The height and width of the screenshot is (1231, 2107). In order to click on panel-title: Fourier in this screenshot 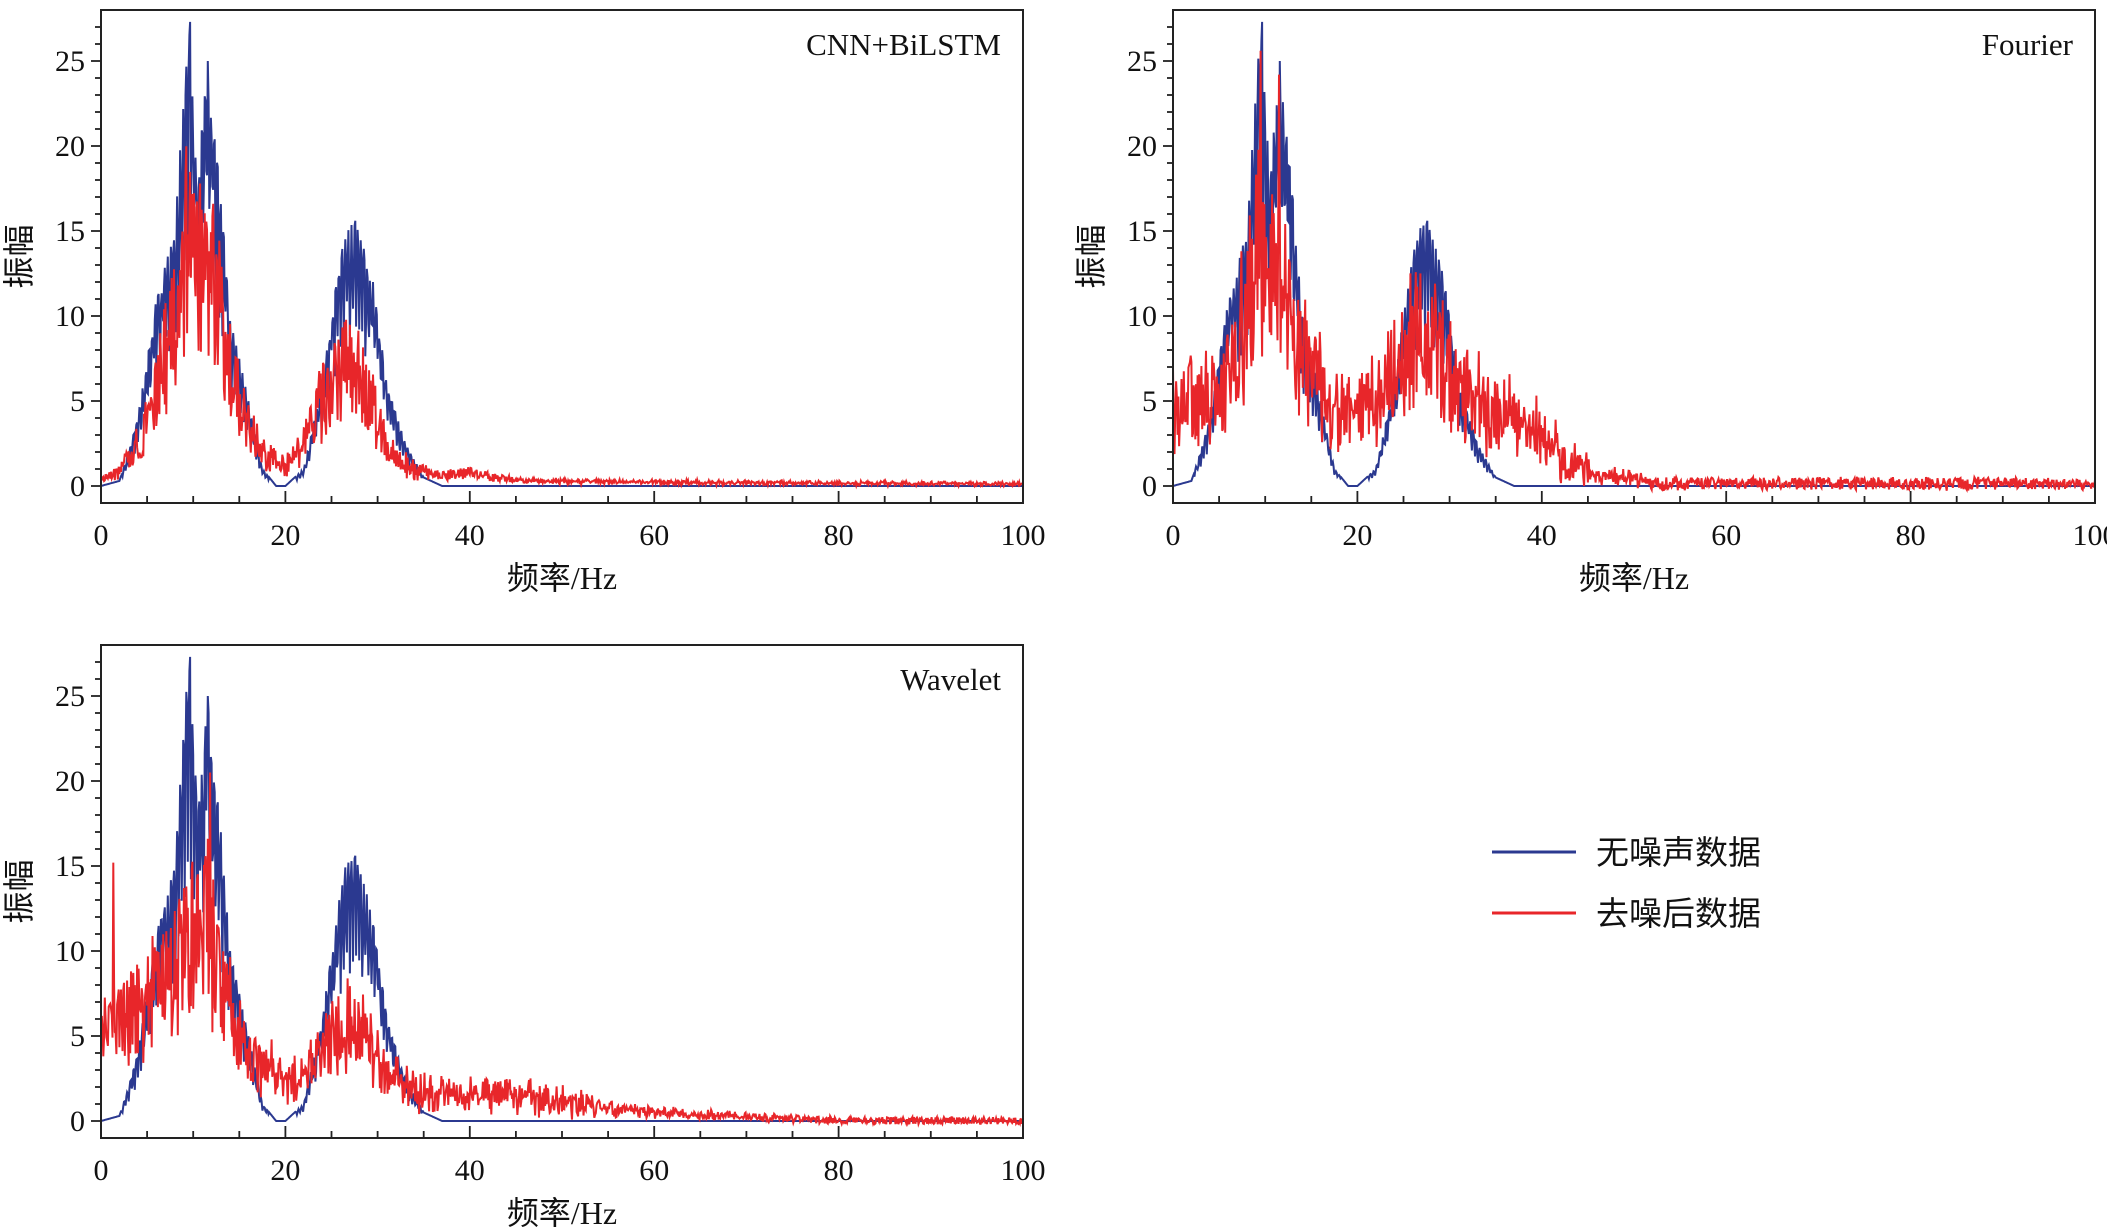, I will do `click(2028, 44)`.